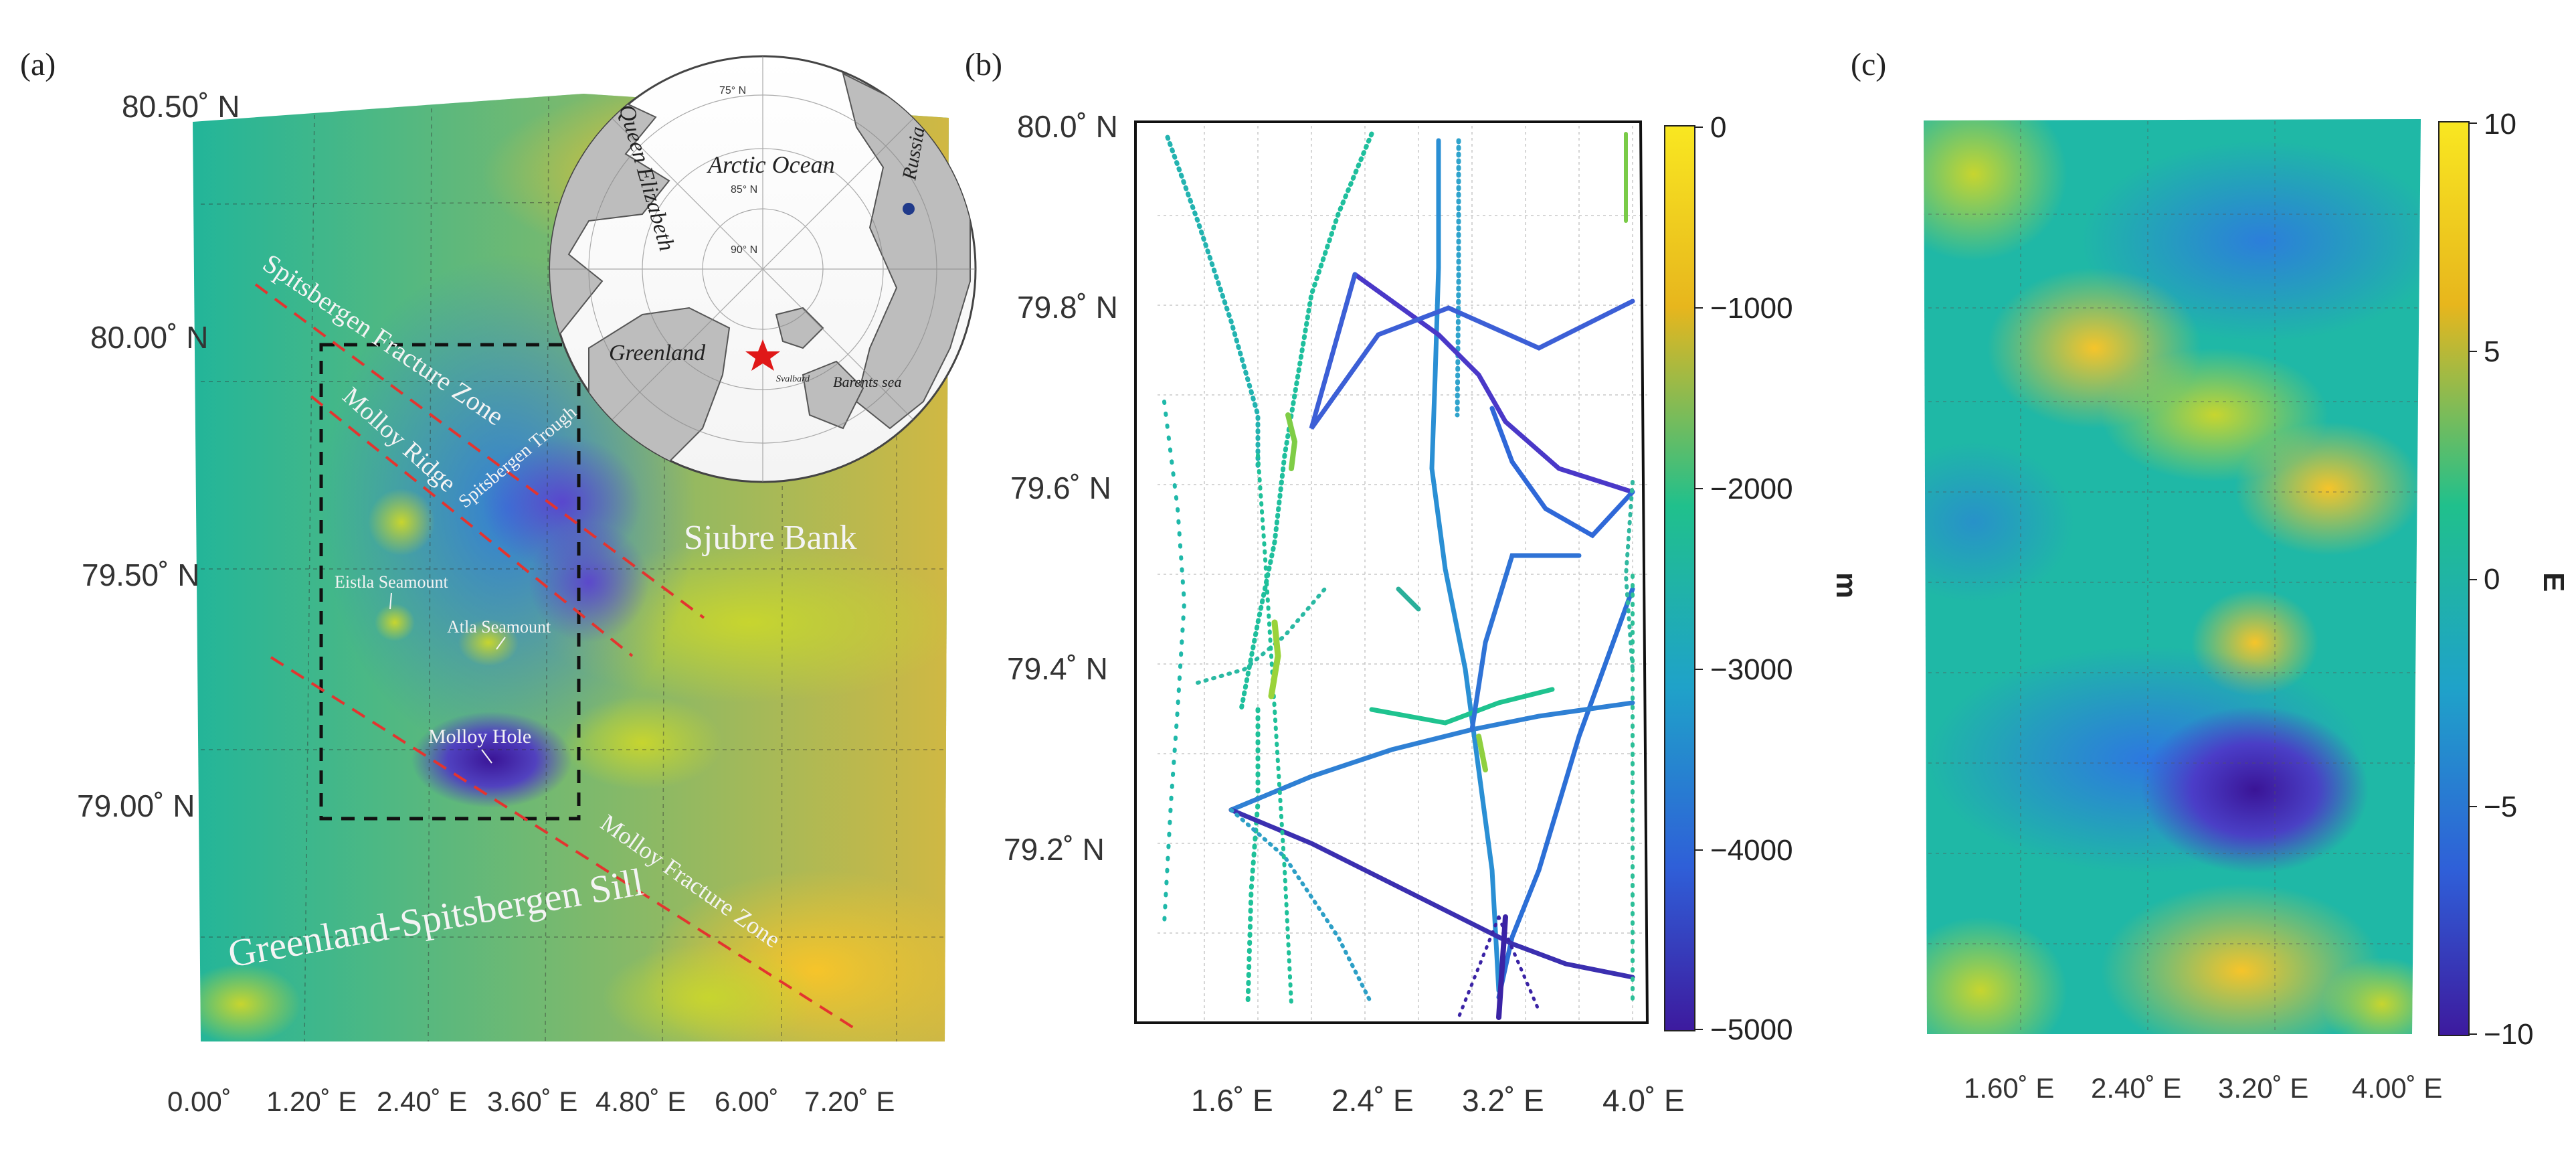 The image size is (2576, 1170). Describe the element at coordinates (747, 1101) in the screenshot. I see `lon-tick: 6.00˚` at that location.